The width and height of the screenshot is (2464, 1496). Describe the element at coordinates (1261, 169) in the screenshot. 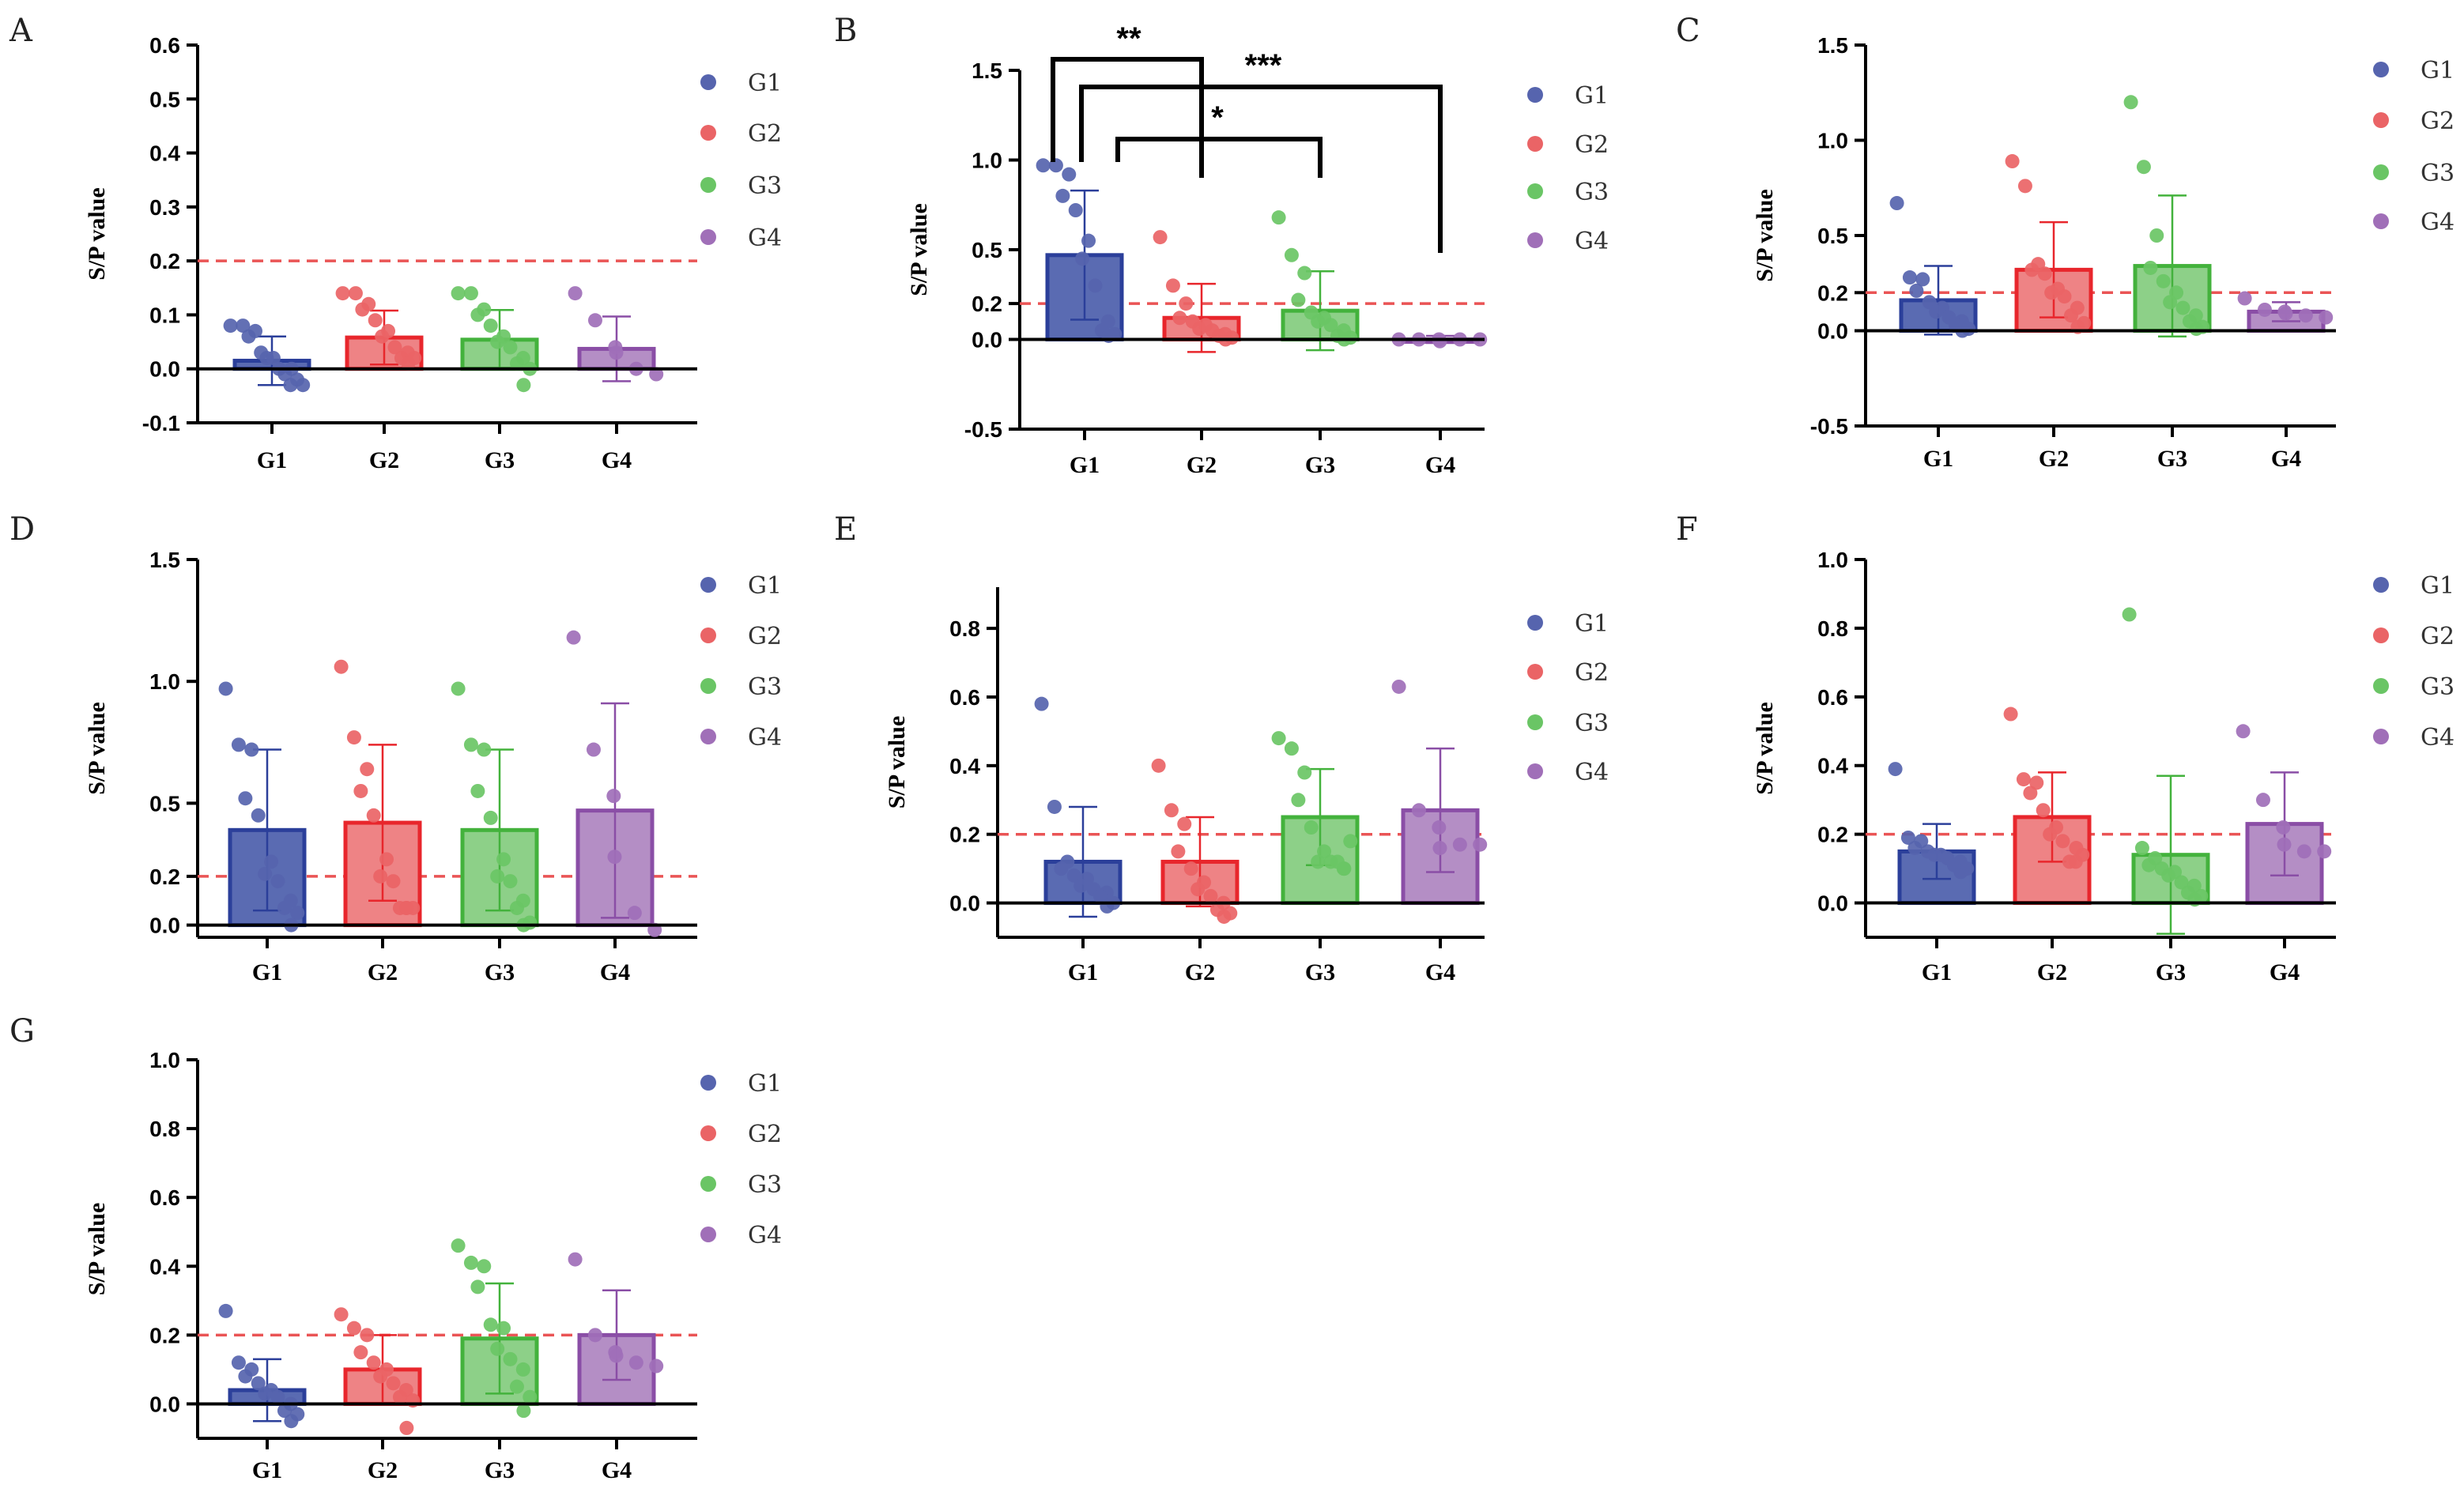

I see `significance-bracket` at that location.